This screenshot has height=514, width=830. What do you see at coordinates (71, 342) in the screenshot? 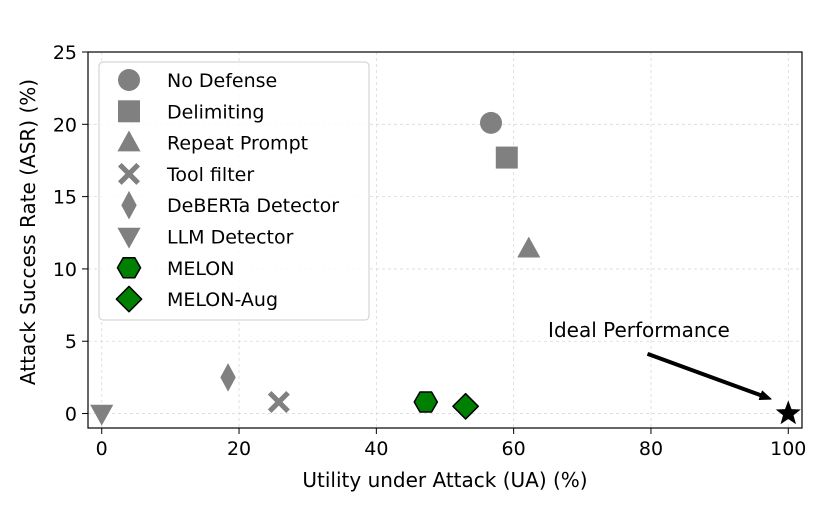
I see `y-tick-label: 5` at bounding box center [71, 342].